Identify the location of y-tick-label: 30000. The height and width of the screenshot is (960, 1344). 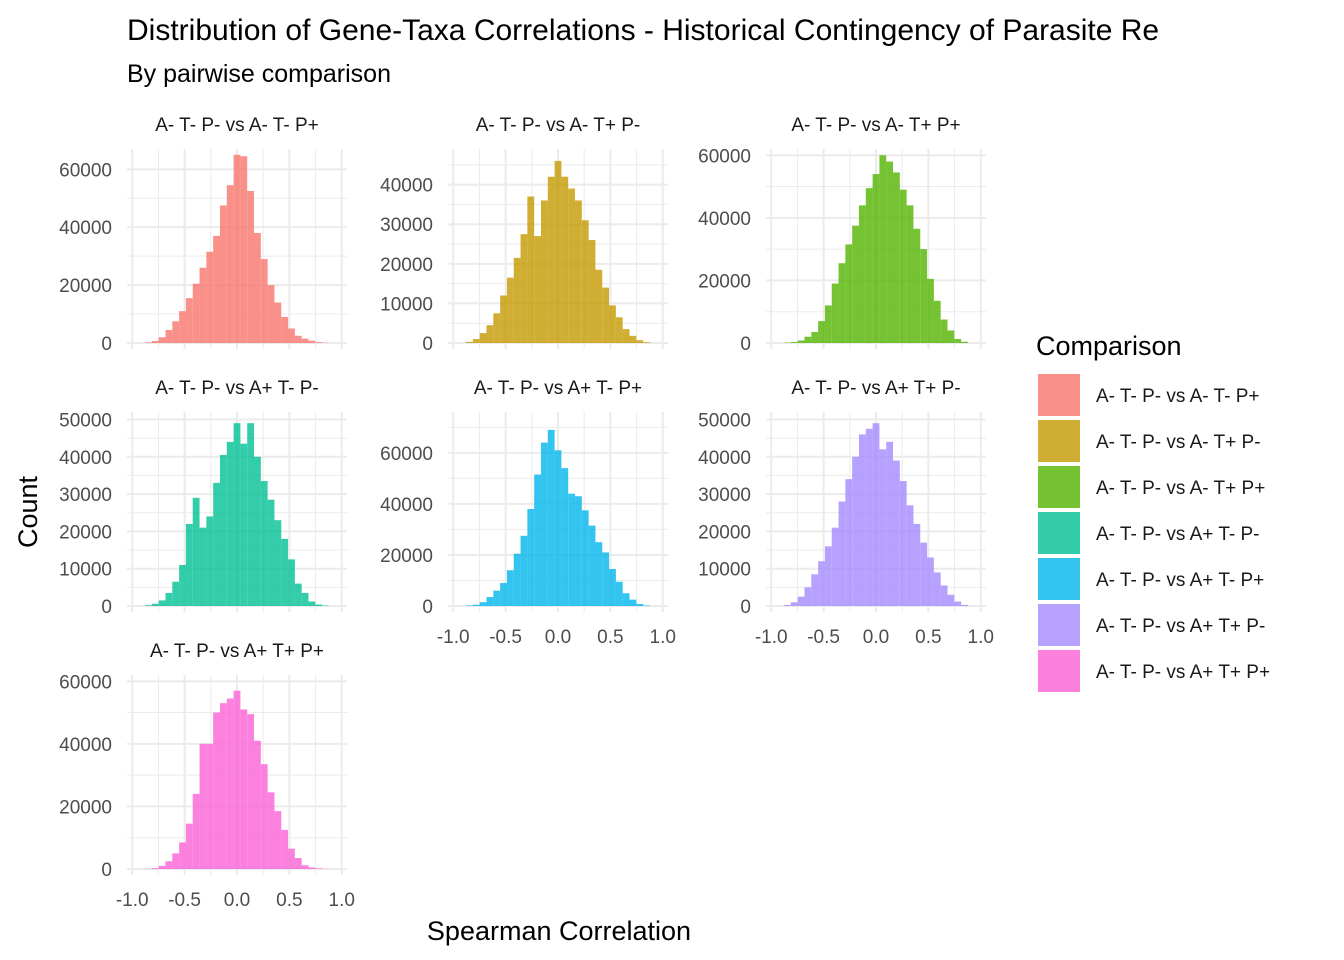
(406, 225).